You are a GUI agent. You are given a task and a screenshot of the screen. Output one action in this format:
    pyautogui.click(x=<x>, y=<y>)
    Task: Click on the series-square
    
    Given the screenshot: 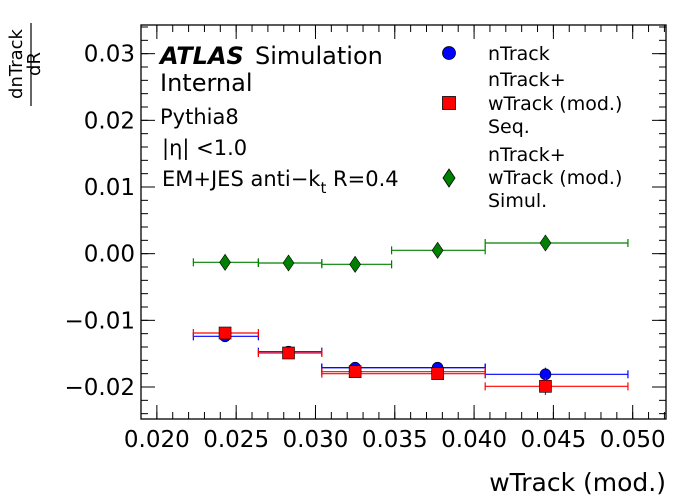 What is the action you would take?
    pyautogui.click(x=410, y=360)
    